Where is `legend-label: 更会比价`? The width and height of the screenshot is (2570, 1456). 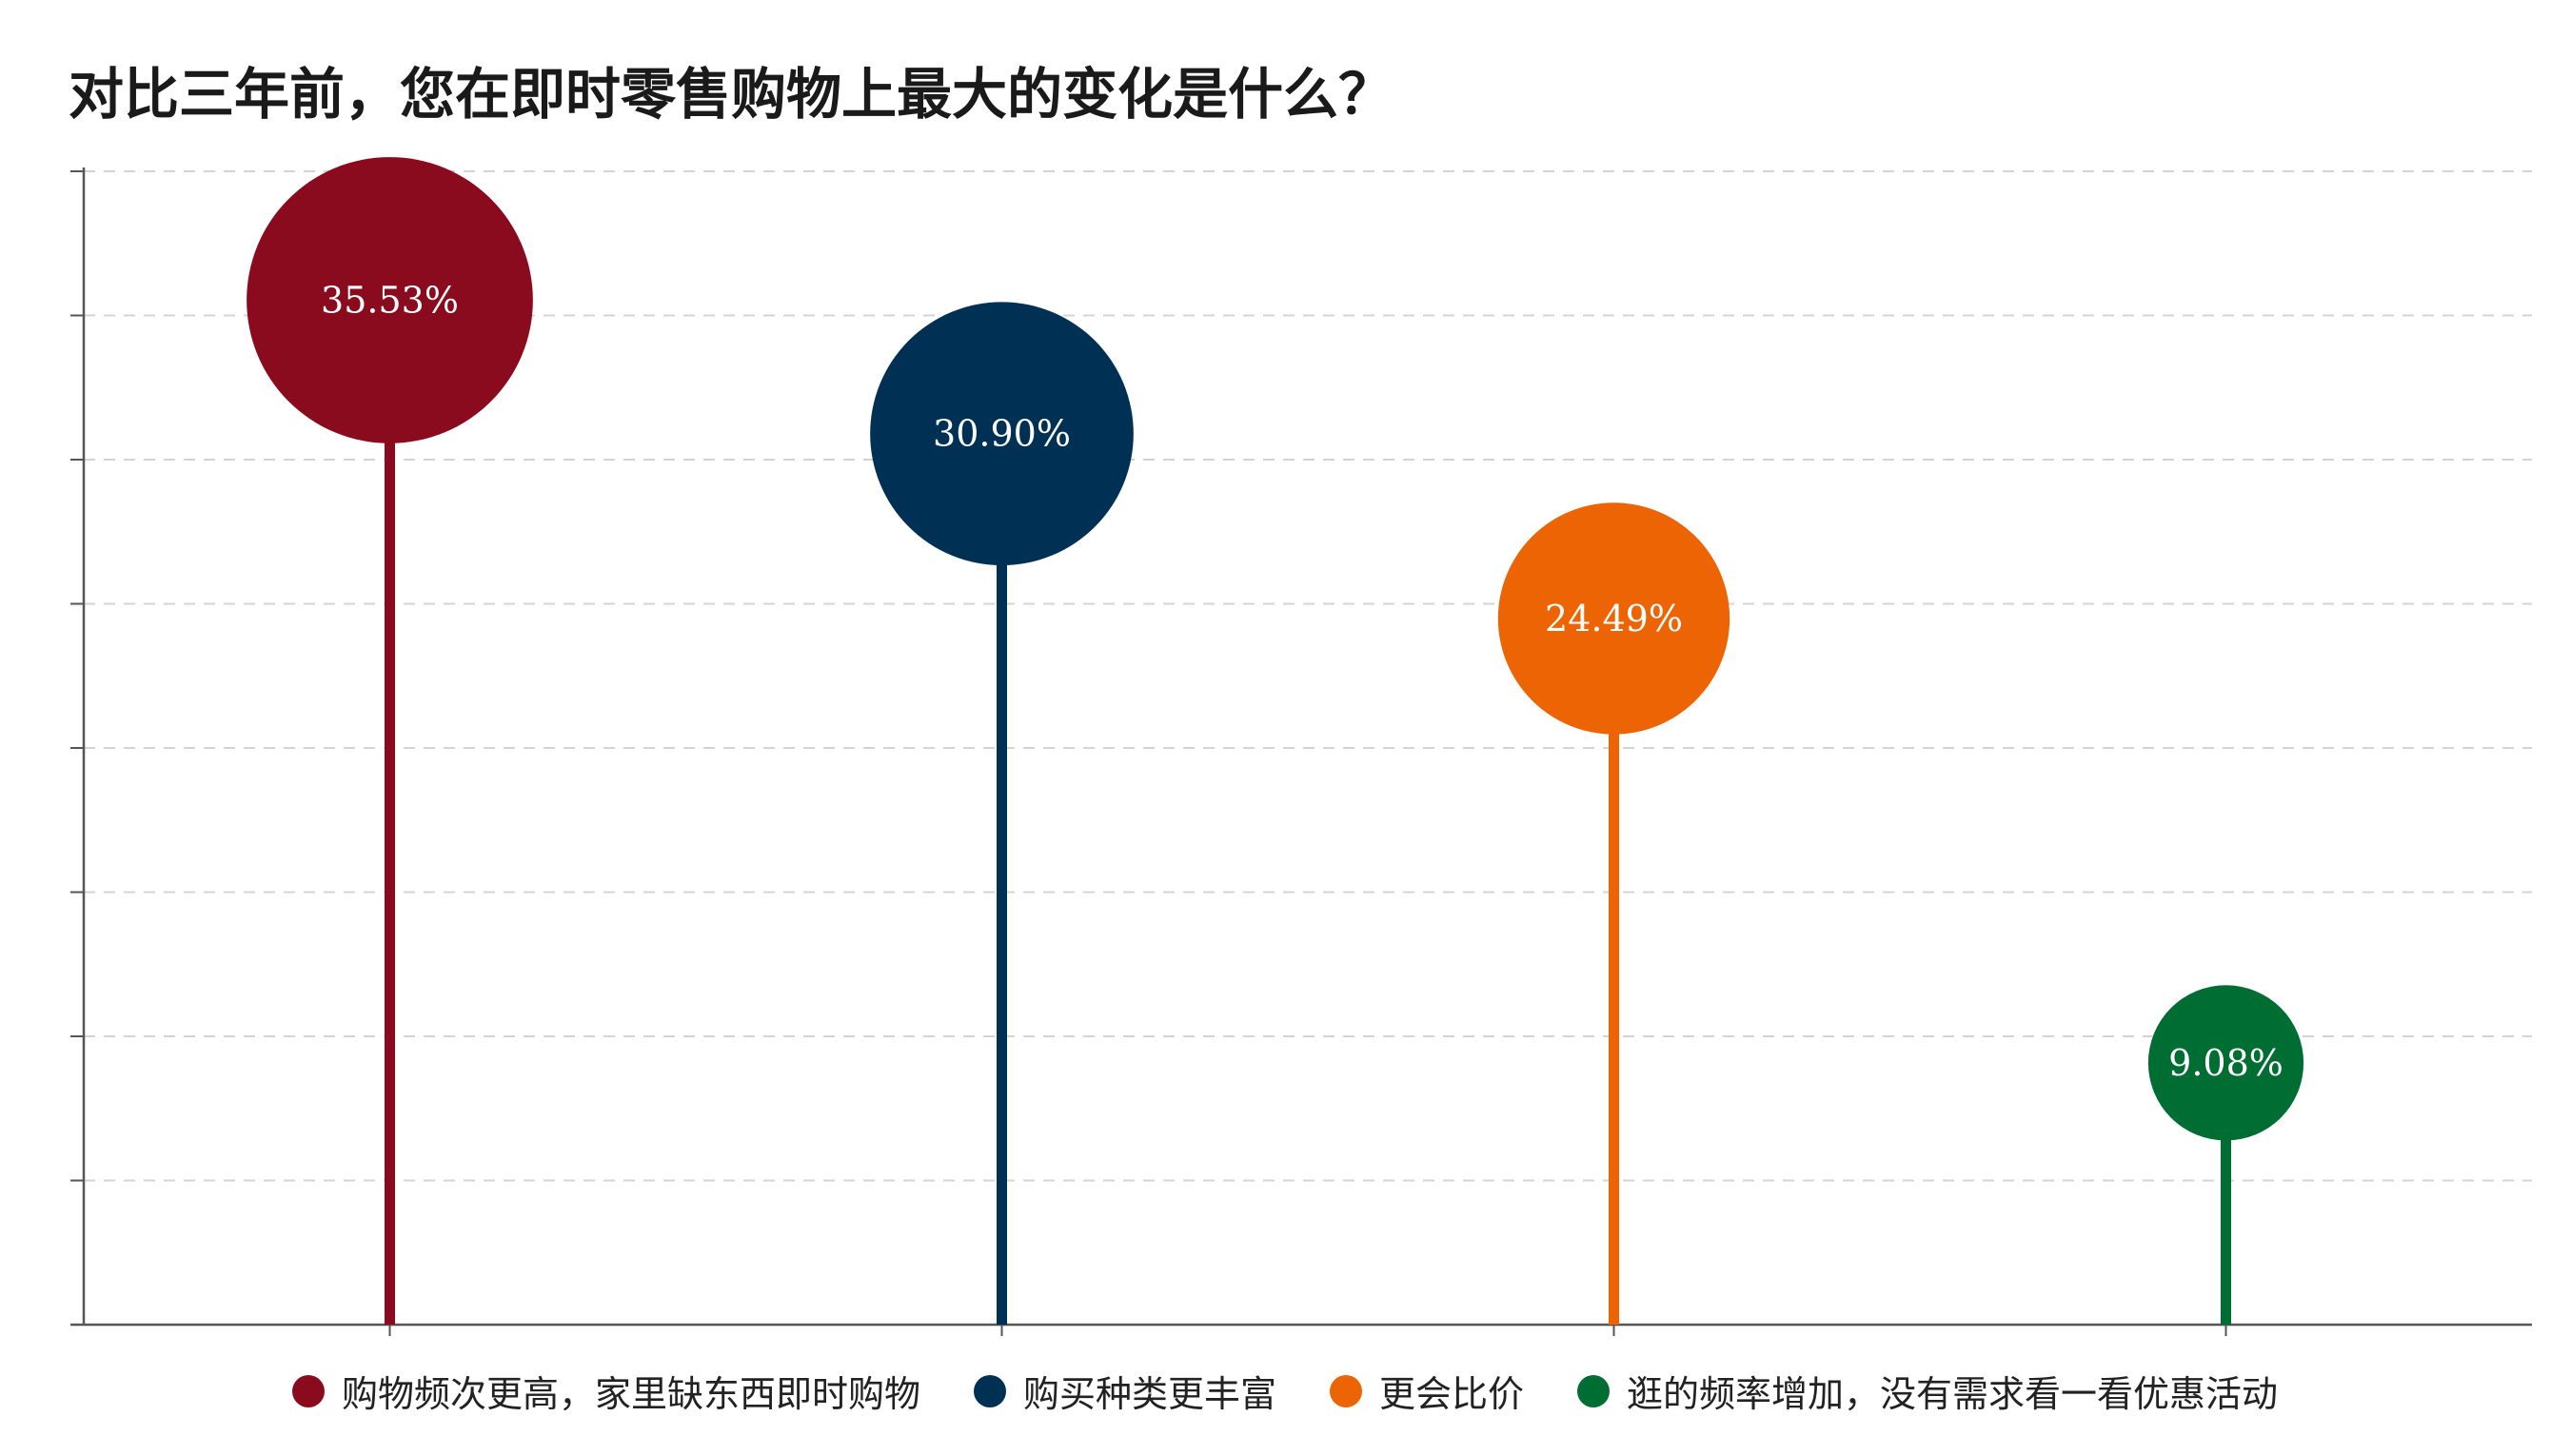 legend-label: 更会比价 is located at coordinates (1452, 1394).